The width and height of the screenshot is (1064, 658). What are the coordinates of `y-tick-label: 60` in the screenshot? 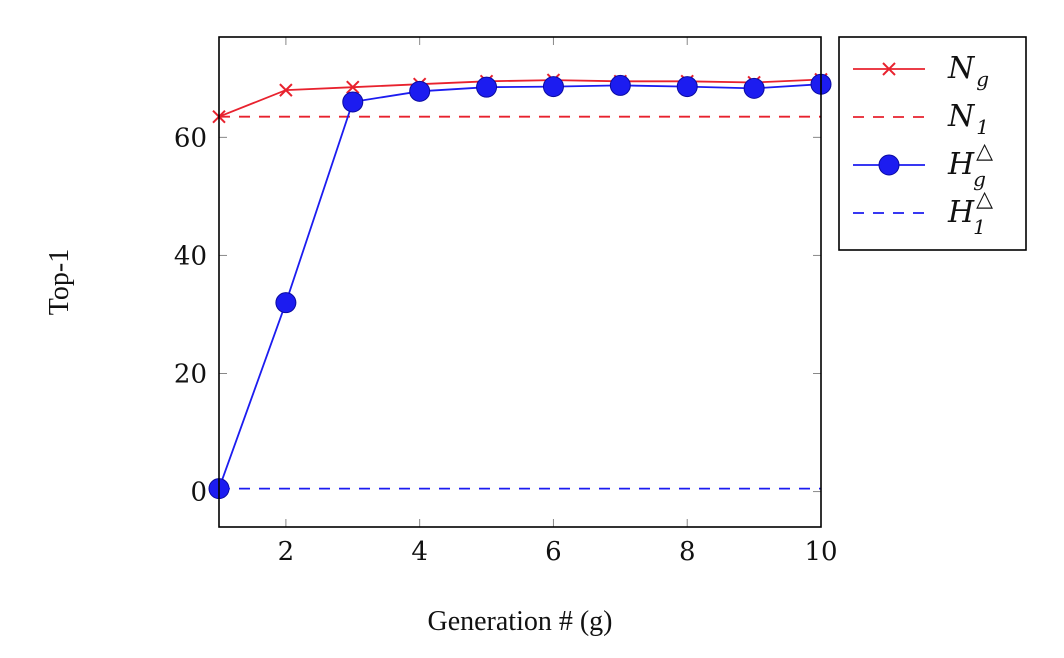 It's located at (190, 138).